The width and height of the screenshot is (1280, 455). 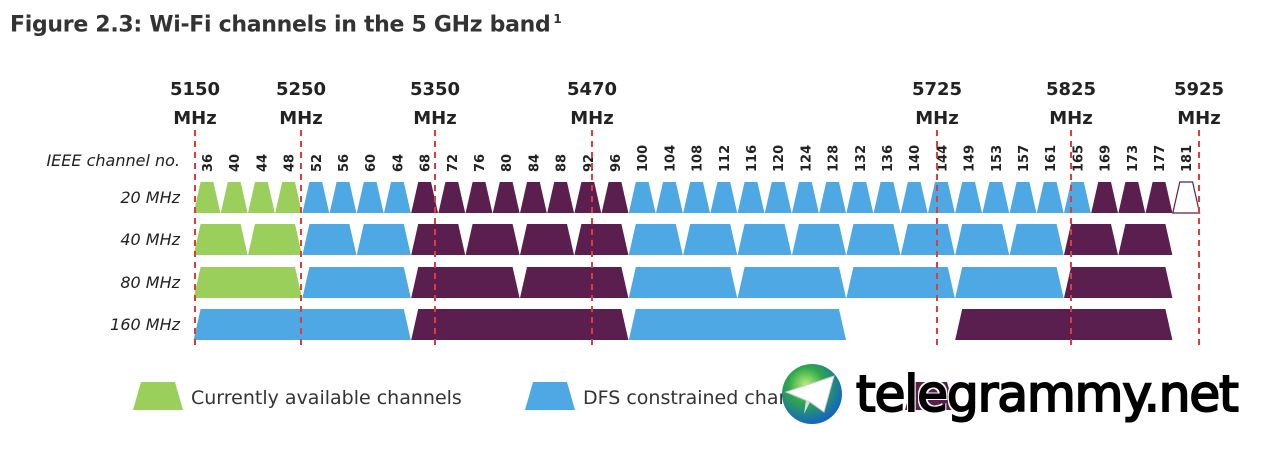 What do you see at coordinates (150, 239) in the screenshot?
I see `row-label-40mhz: 40 MHz` at bounding box center [150, 239].